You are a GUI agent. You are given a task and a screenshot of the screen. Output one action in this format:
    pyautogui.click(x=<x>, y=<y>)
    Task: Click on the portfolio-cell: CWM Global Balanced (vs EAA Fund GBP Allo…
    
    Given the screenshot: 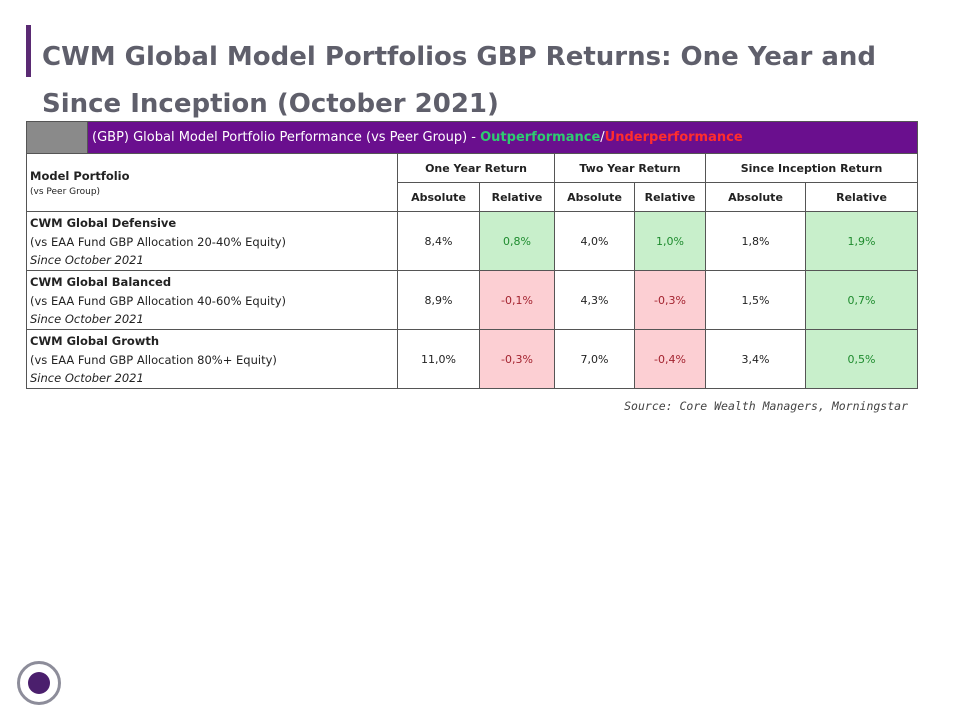 What is the action you would take?
    pyautogui.click(x=212, y=300)
    